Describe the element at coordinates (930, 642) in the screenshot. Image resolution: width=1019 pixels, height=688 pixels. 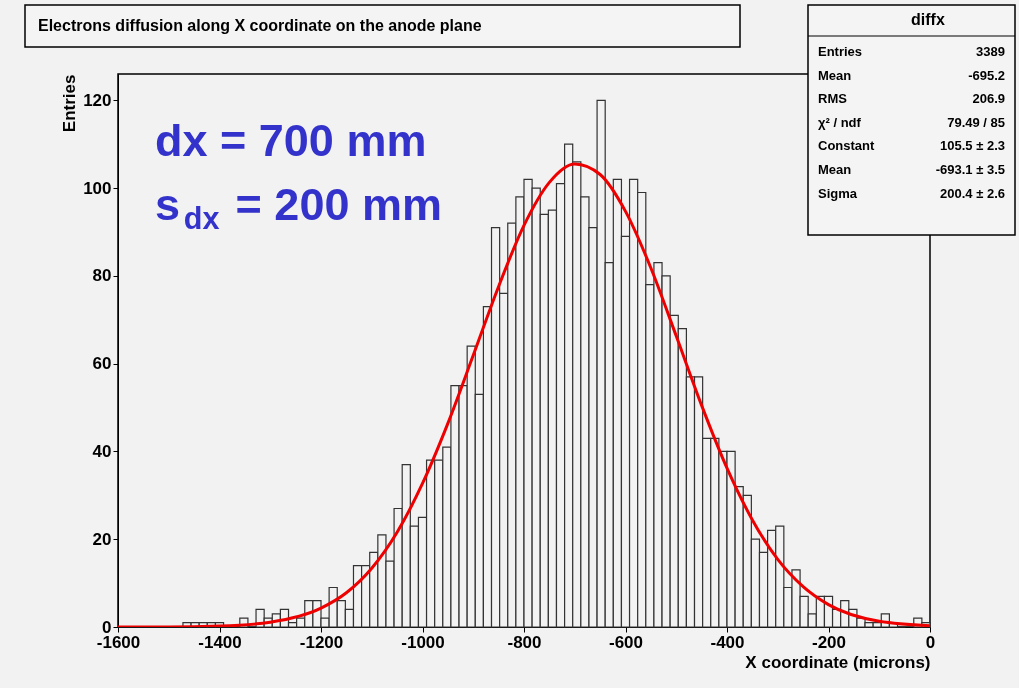
I see `x-tick-label: 0` at that location.